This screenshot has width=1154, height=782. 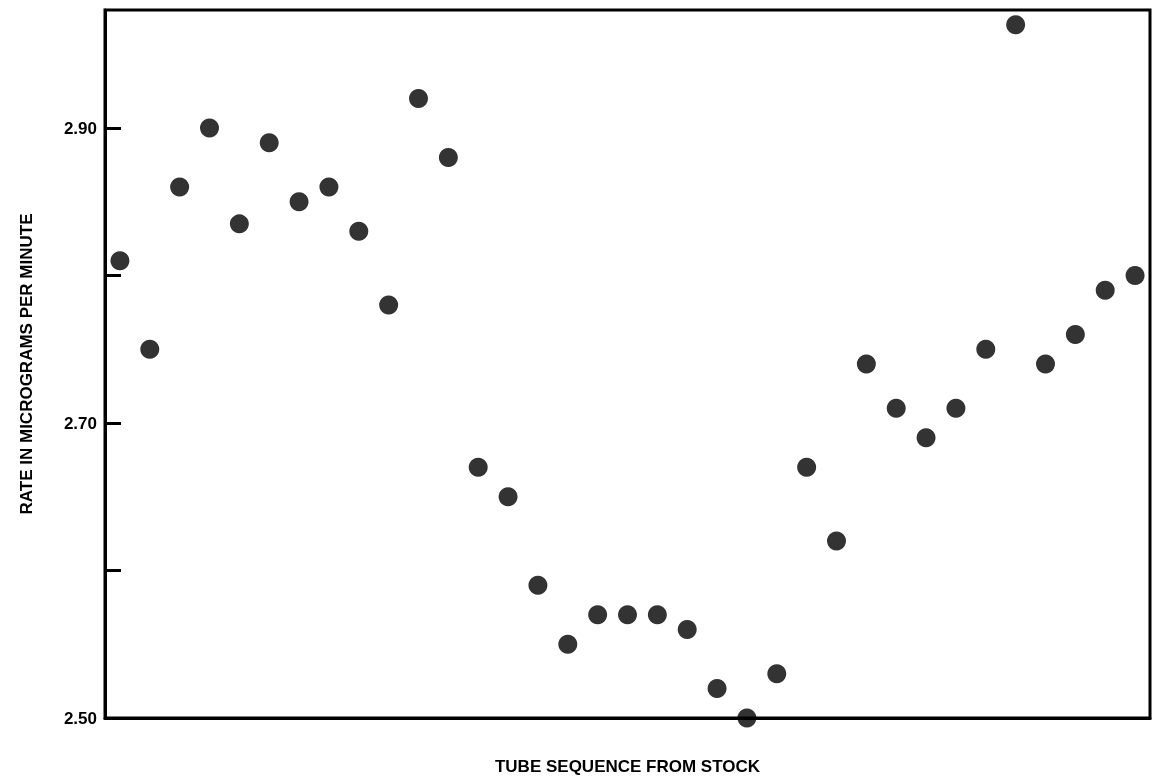 I want to click on y-tick-label: 2.70, so click(x=80, y=423).